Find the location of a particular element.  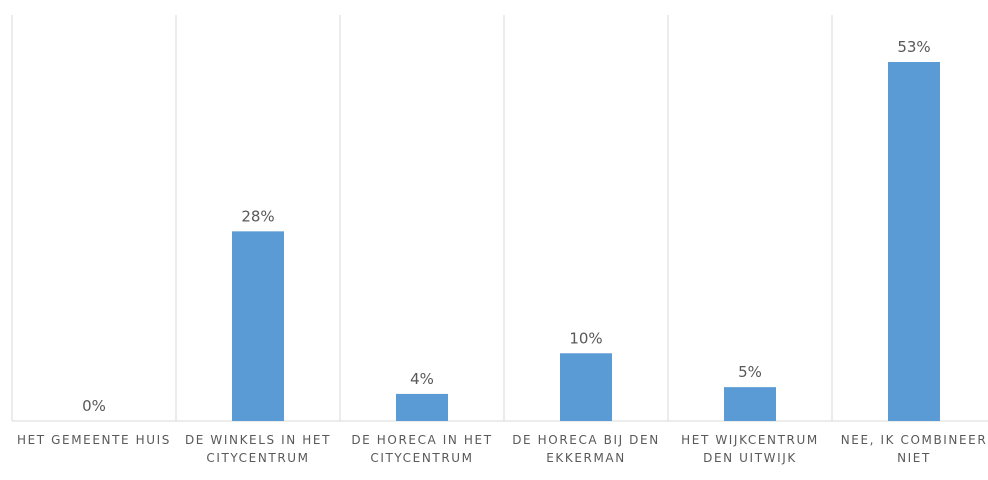

x-tick-label: DE HORECA IN HET CITYCENTRUM is located at coordinates (422, 449).